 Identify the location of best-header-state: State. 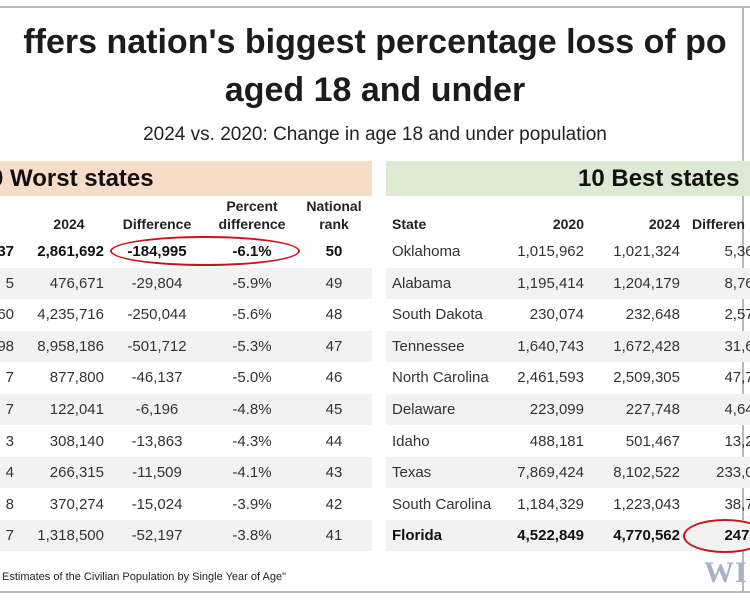
(409, 224).